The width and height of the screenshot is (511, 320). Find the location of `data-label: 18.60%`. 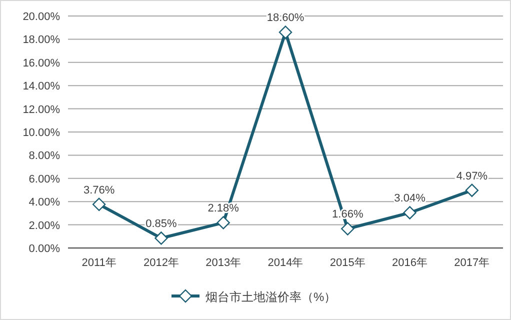

data-label: 18.60% is located at coordinates (285, 18).